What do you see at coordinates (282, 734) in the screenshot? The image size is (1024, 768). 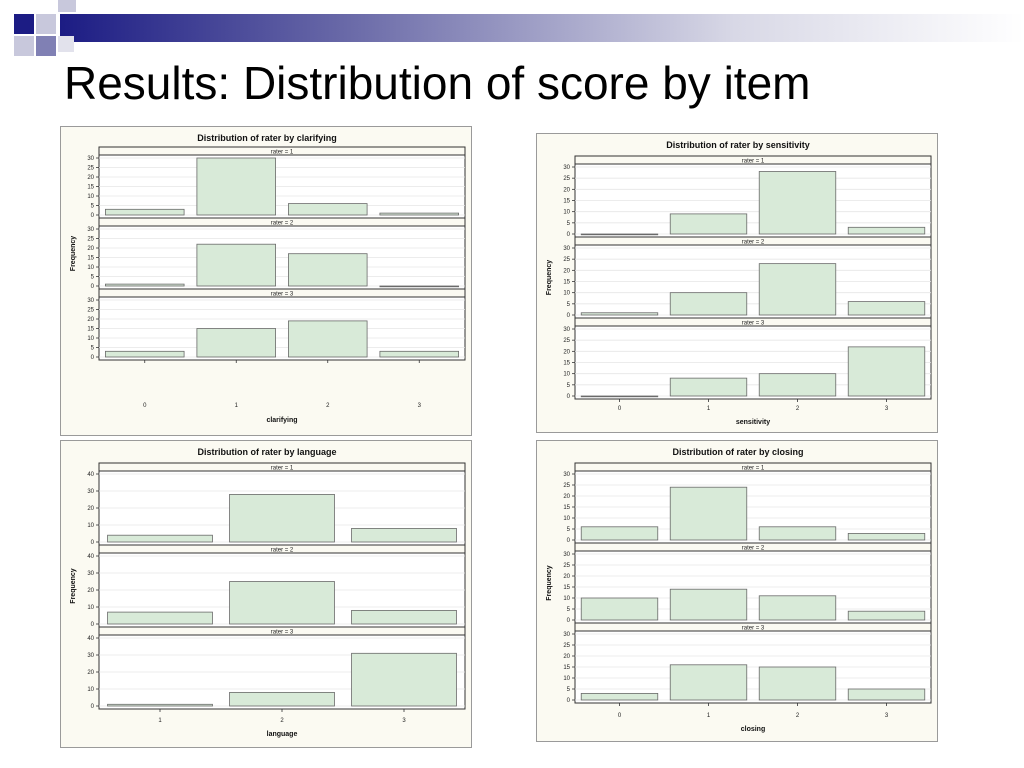 I see `x-axis-label: language` at bounding box center [282, 734].